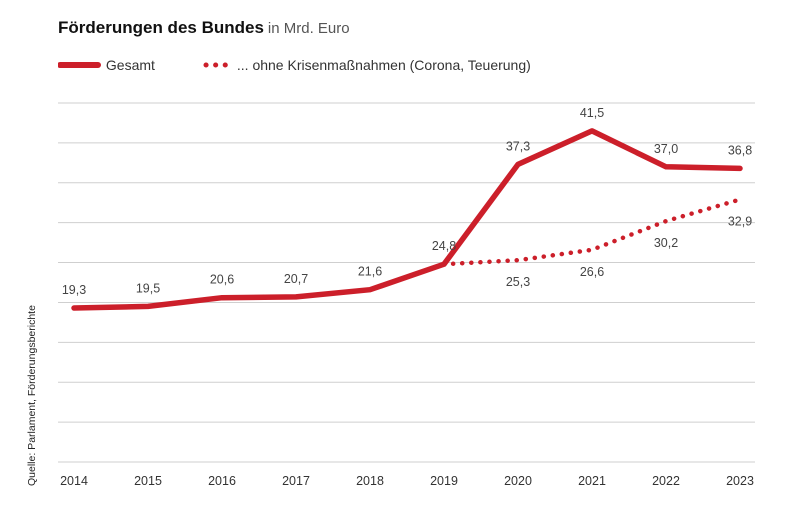 The height and width of the screenshot is (513, 804). What do you see at coordinates (74, 290) in the screenshot?
I see `data-label-gesamt: 19,3` at bounding box center [74, 290].